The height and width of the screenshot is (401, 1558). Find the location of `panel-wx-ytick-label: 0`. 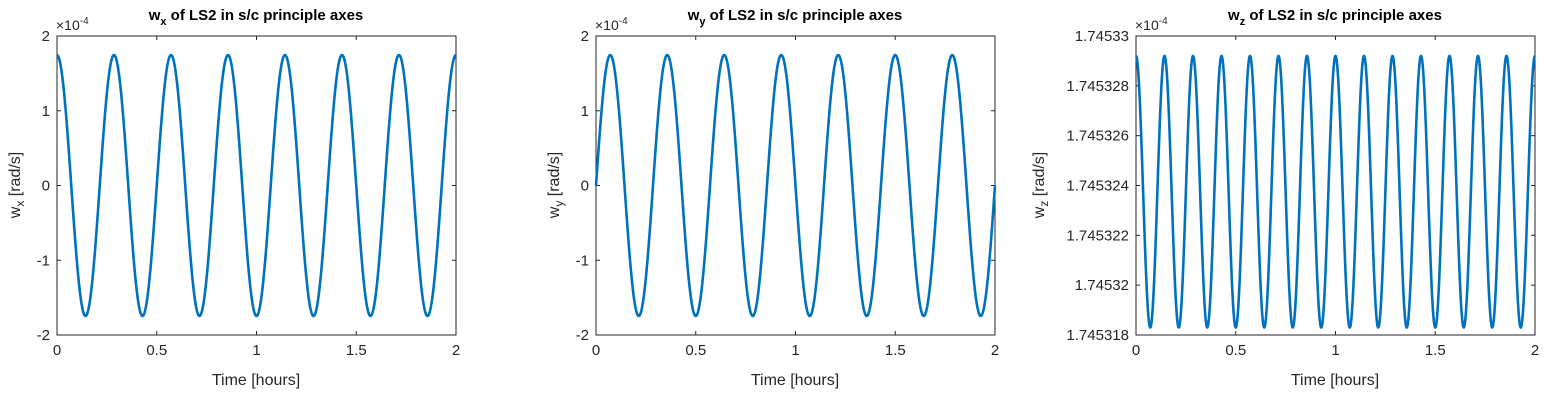

panel-wx-ytick-label: 0 is located at coordinates (46, 186).